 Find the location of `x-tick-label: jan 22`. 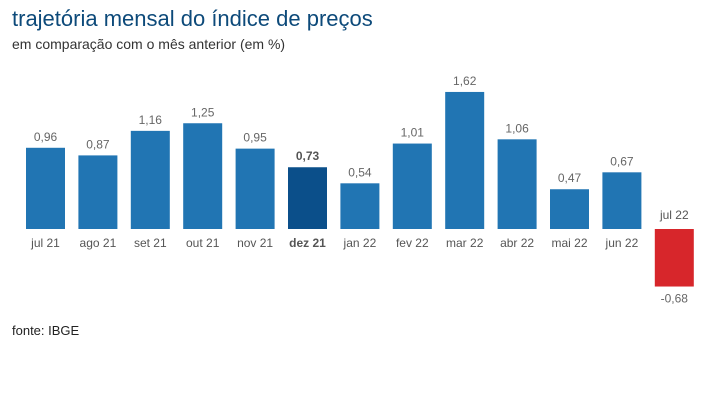

x-tick-label: jan 22 is located at coordinates (360, 243).